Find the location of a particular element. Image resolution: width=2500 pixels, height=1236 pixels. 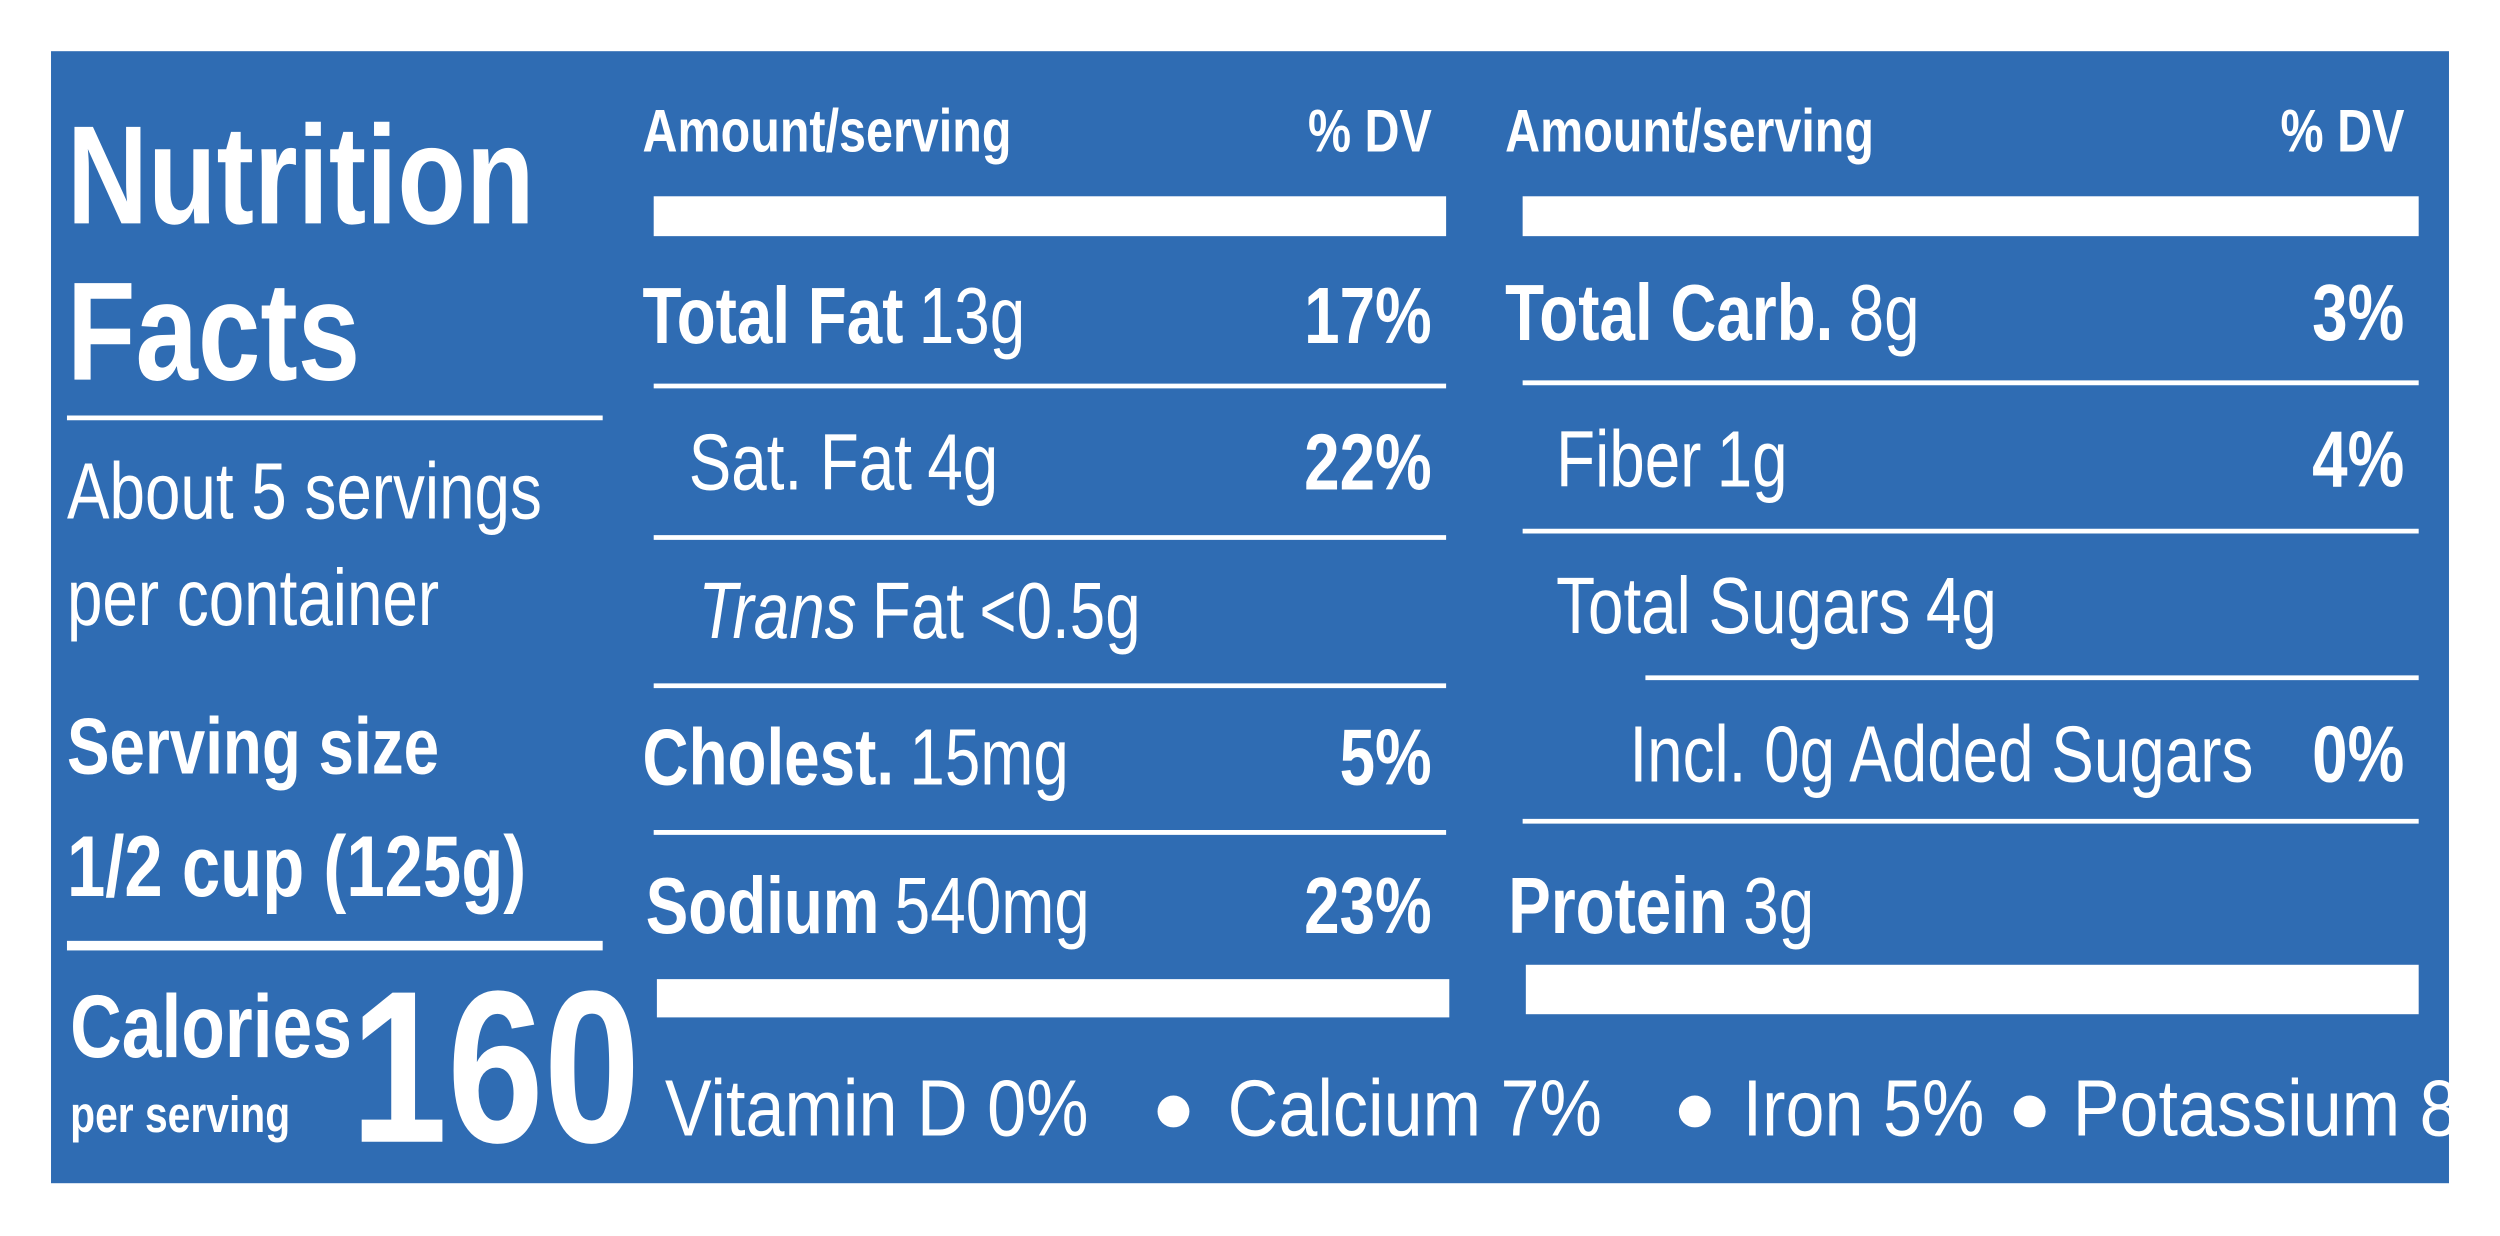

nutrient-name-italic: Trans is located at coordinates (777, 611).